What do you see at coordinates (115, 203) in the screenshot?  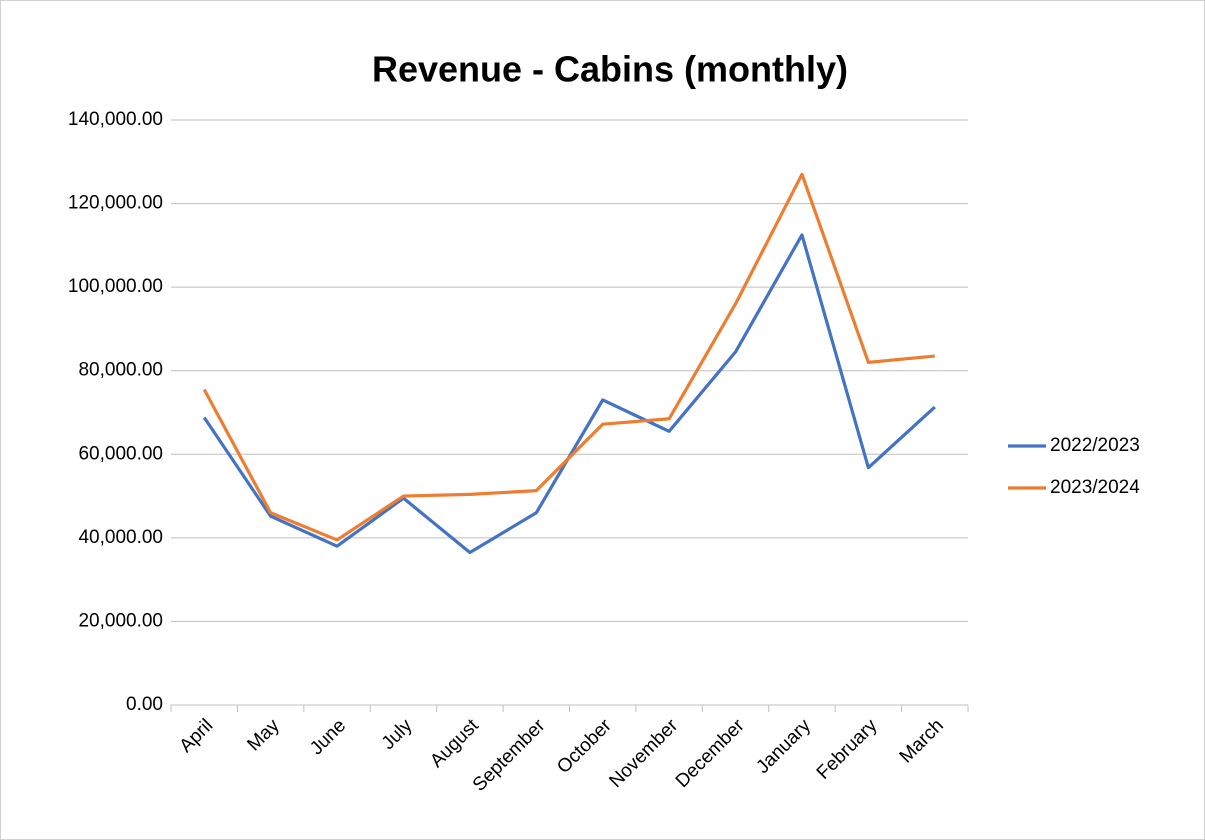 I see `y-tick-label: 120,000.00` at bounding box center [115, 203].